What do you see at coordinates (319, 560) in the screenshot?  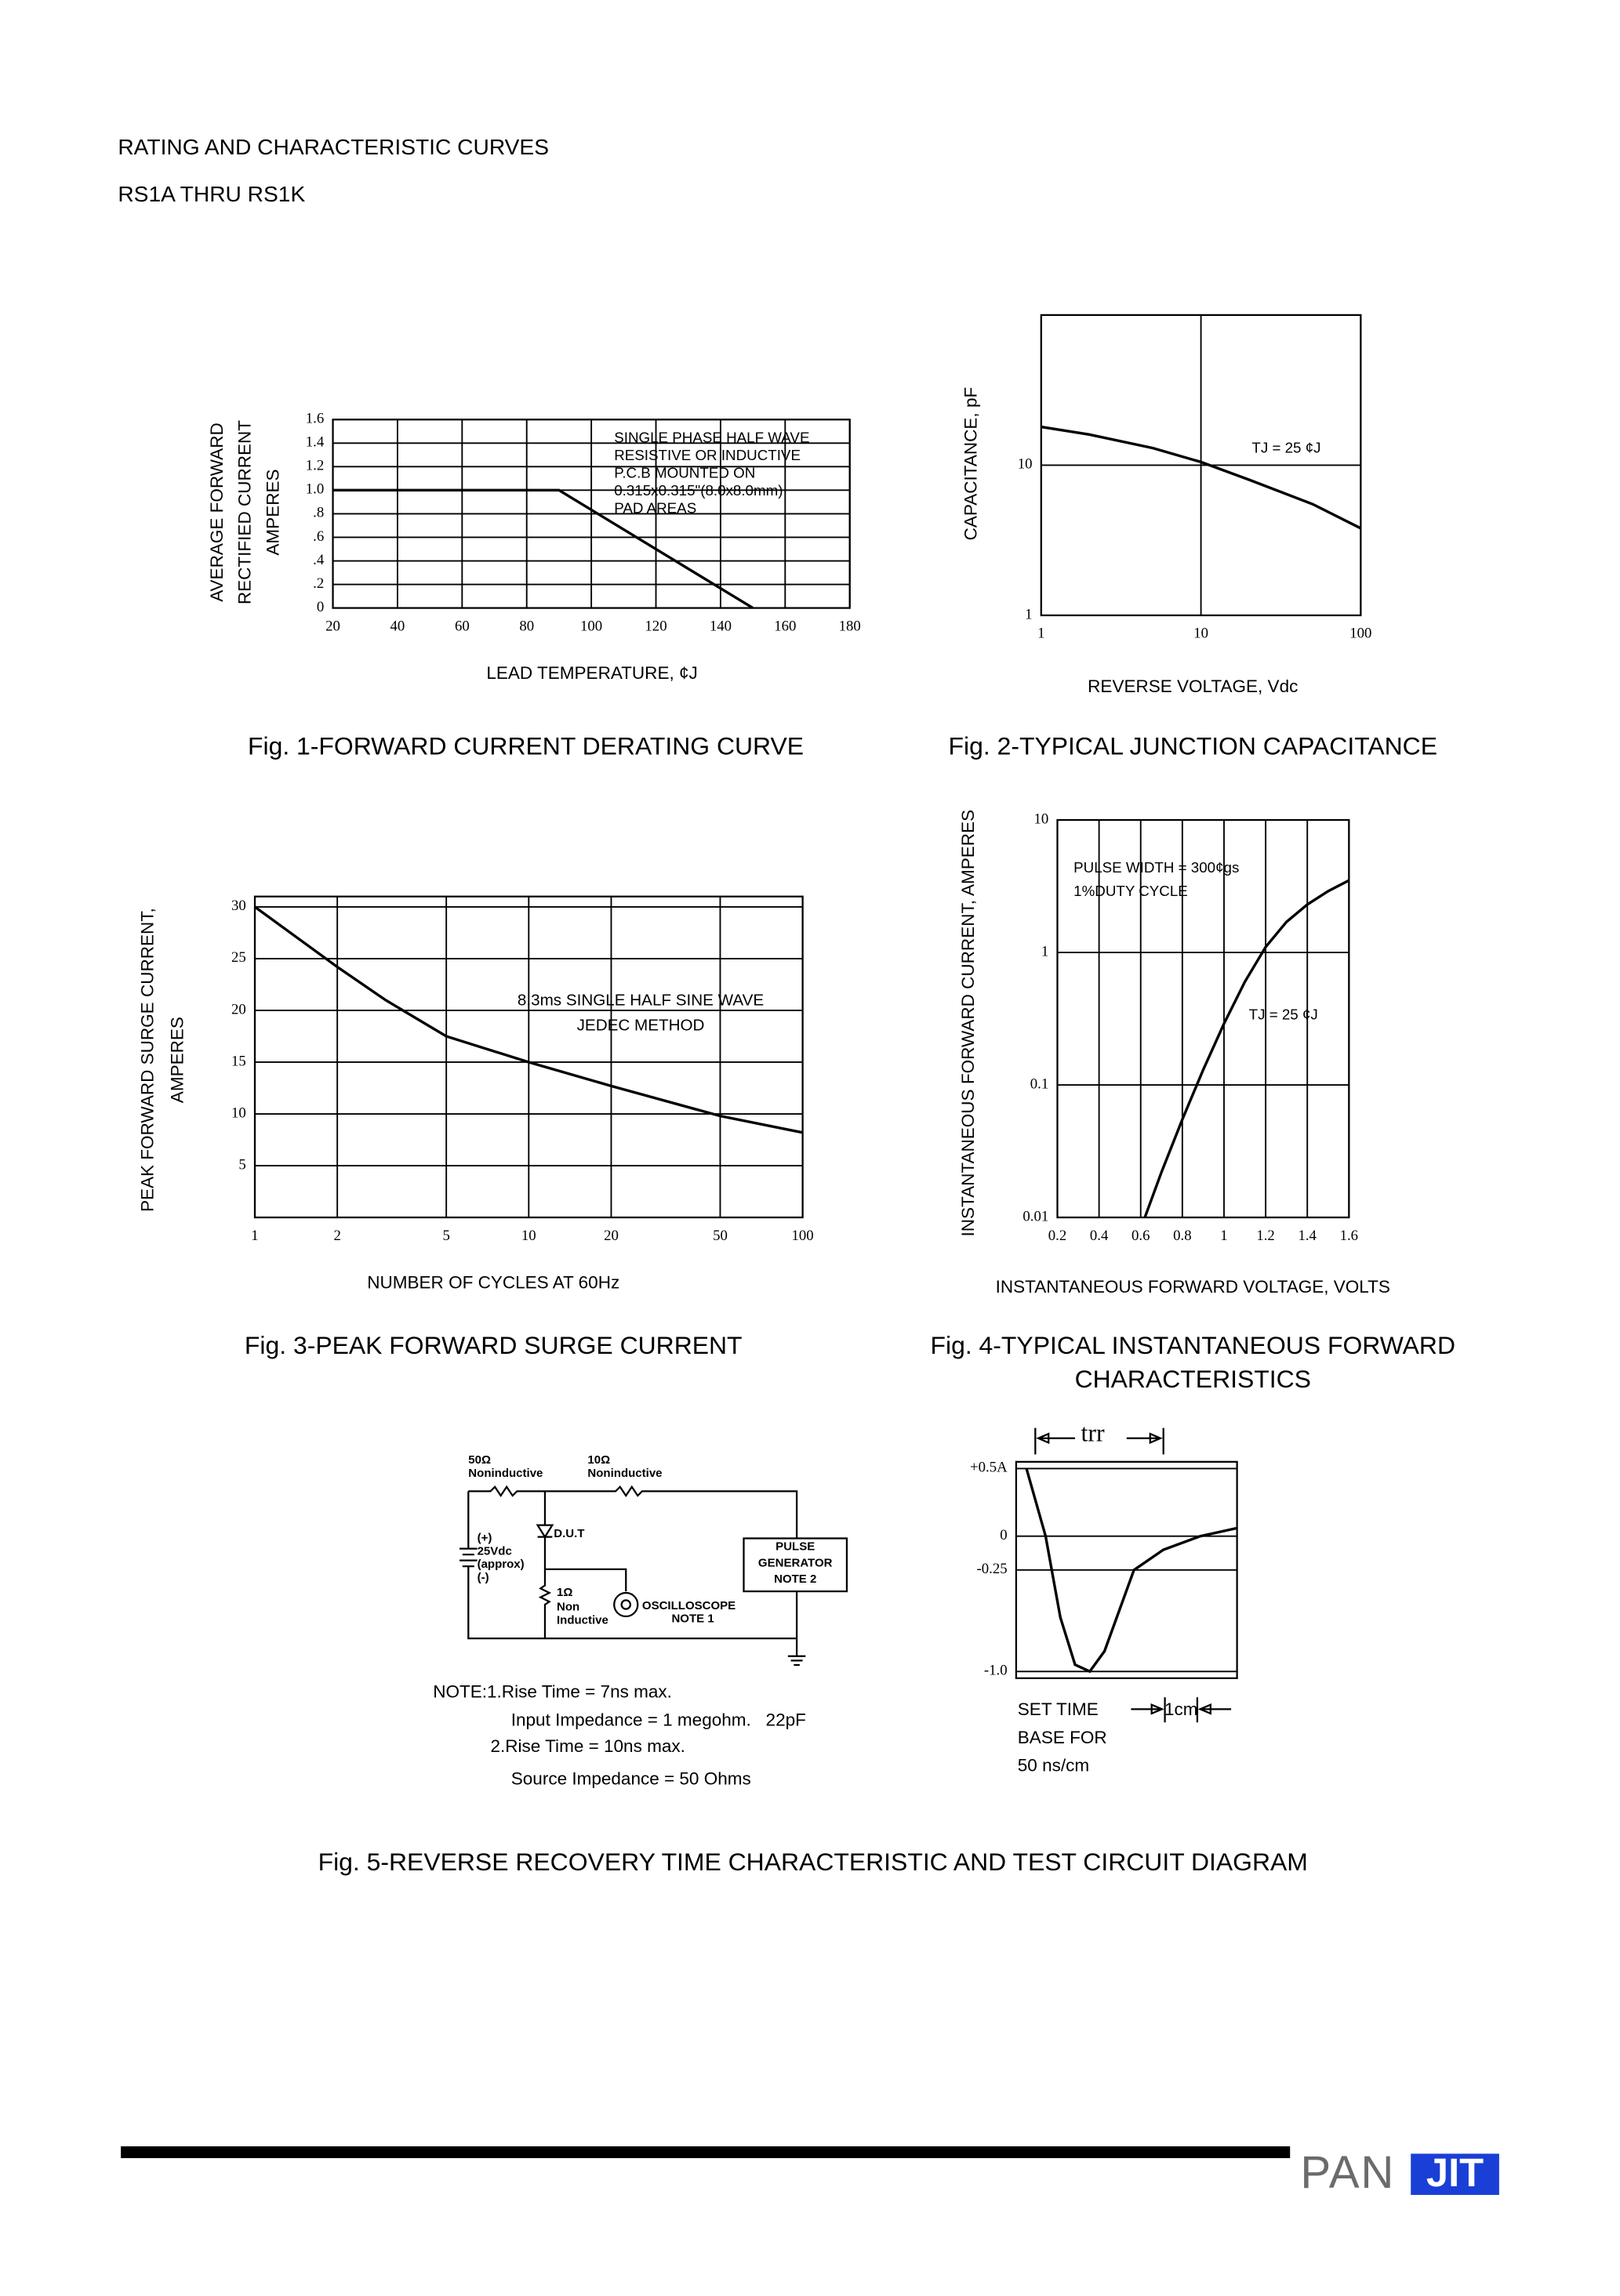 I see `y-tick-label: .4` at bounding box center [319, 560].